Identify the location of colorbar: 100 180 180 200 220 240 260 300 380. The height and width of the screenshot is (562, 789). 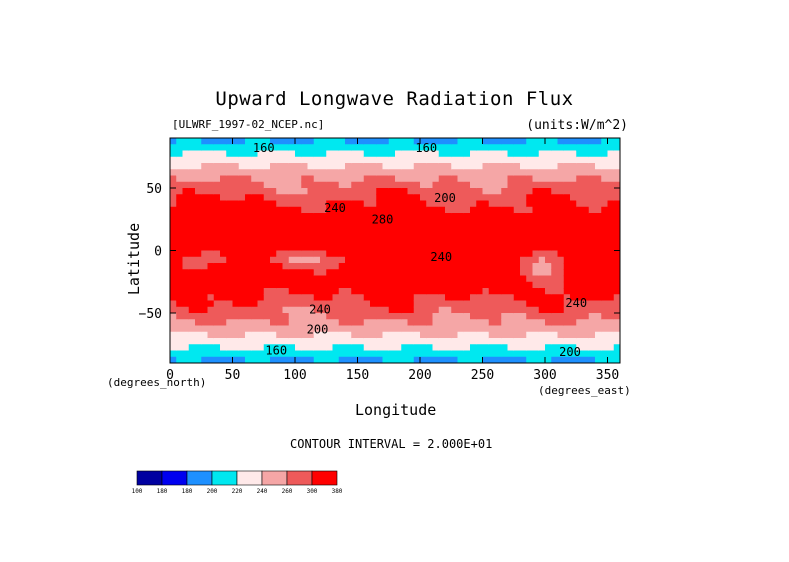
(237, 482).